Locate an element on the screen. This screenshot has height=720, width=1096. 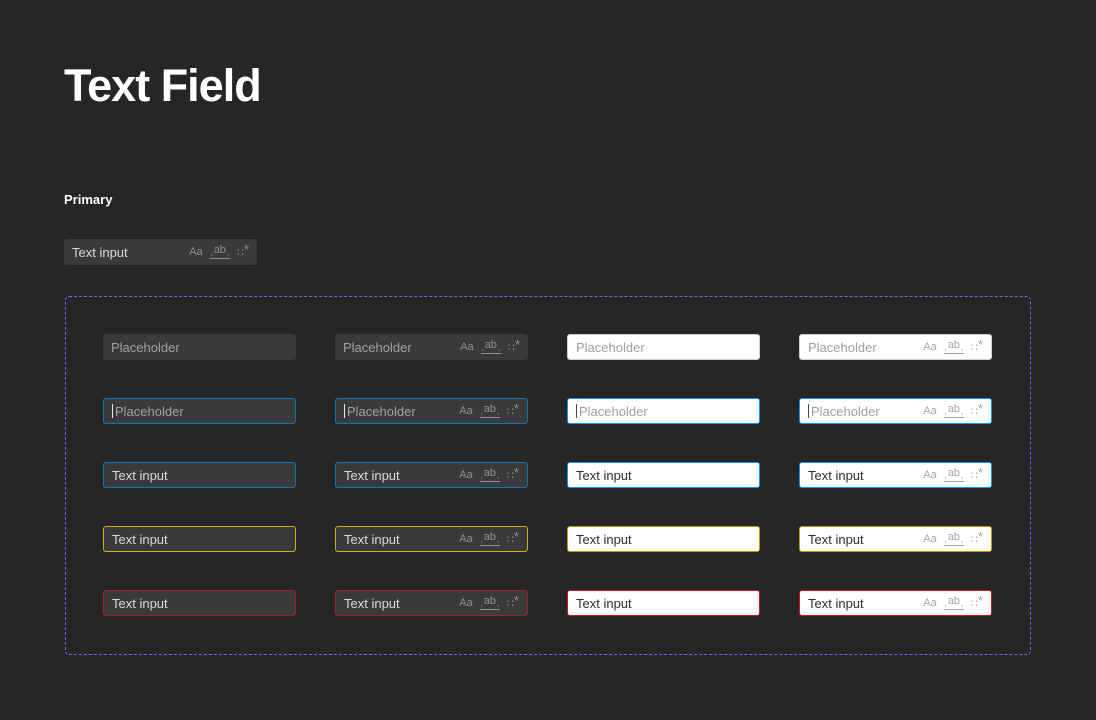
text-field-dark-error-with-icons: Text input Aa ‚ ab ‚ ∷ * is located at coordinates (431, 603).